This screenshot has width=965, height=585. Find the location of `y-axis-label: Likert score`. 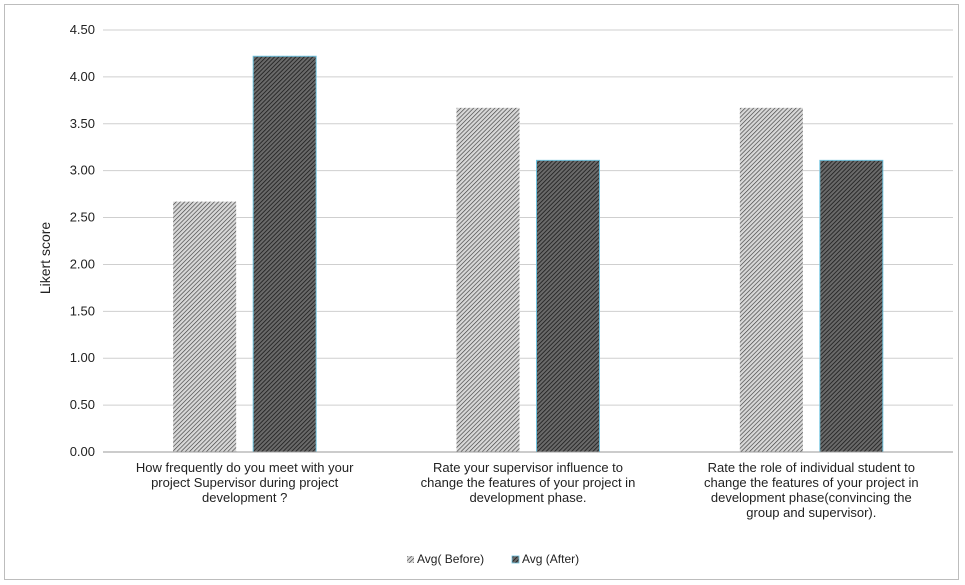

y-axis-label: Likert score is located at coordinates (45, 258).